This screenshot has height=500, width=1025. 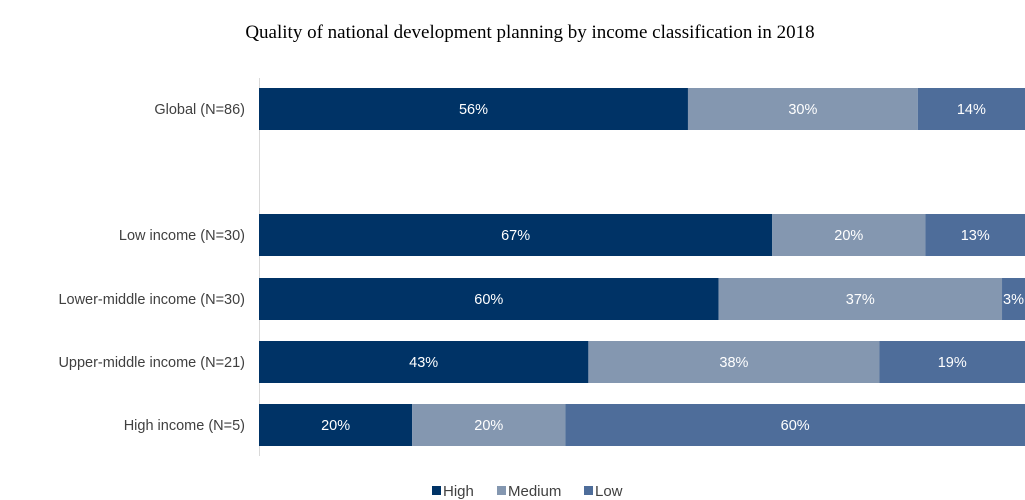 I want to click on category-label: Lower-middle income (N=30), so click(x=151, y=300).